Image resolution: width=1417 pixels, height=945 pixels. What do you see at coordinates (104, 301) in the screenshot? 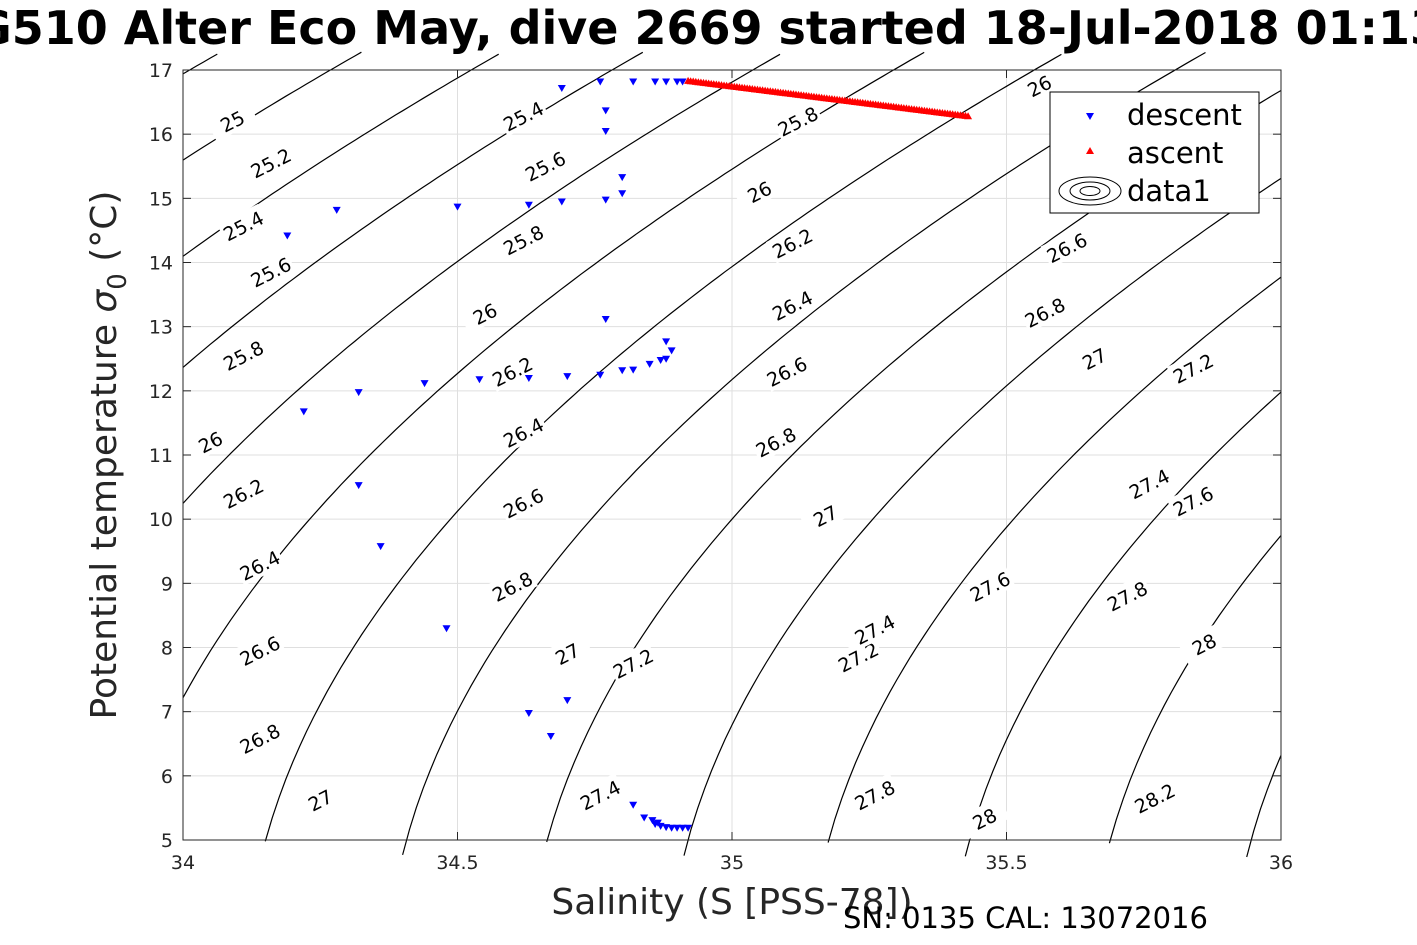
I see `y-axis-label-symbol: σ` at bounding box center [104, 301].